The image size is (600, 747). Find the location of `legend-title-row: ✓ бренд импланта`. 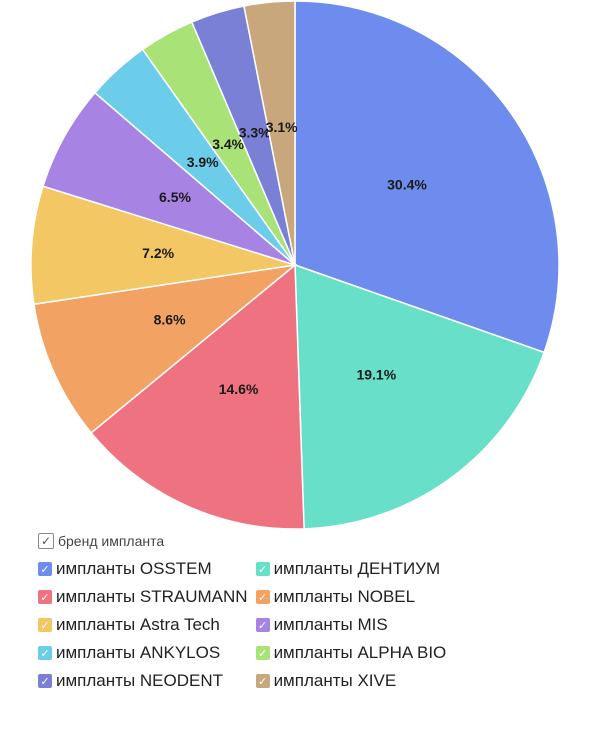

legend-title-row: ✓ бренд импланта is located at coordinates (308, 541).